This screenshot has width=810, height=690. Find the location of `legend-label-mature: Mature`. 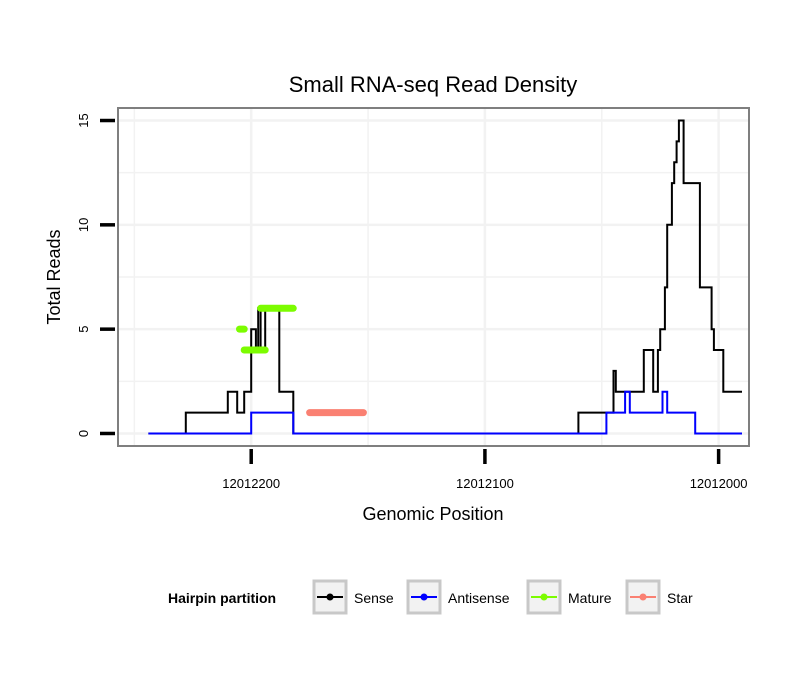

legend-label-mature: Mature is located at coordinates (590, 598).